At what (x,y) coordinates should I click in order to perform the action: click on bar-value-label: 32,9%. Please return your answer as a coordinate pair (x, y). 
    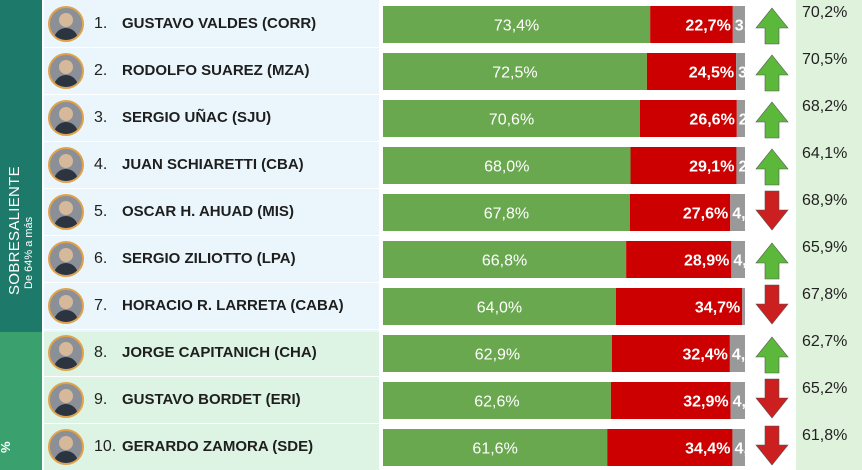
    Looking at the image, I should click on (705, 402).